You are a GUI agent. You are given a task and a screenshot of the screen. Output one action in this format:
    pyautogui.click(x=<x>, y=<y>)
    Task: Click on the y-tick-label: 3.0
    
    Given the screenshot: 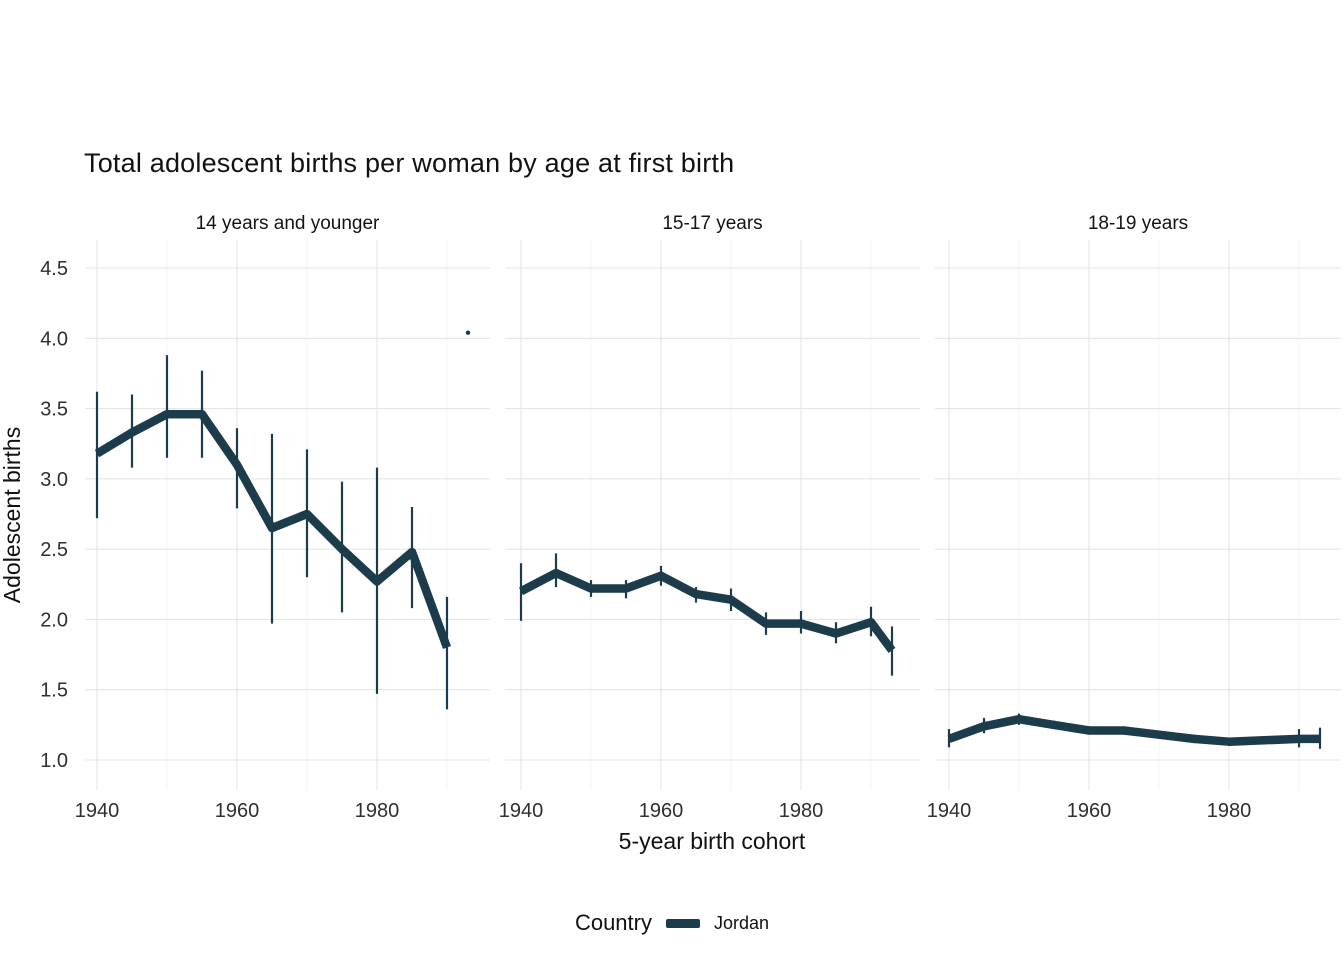 What is the action you would take?
    pyautogui.click(x=54, y=480)
    